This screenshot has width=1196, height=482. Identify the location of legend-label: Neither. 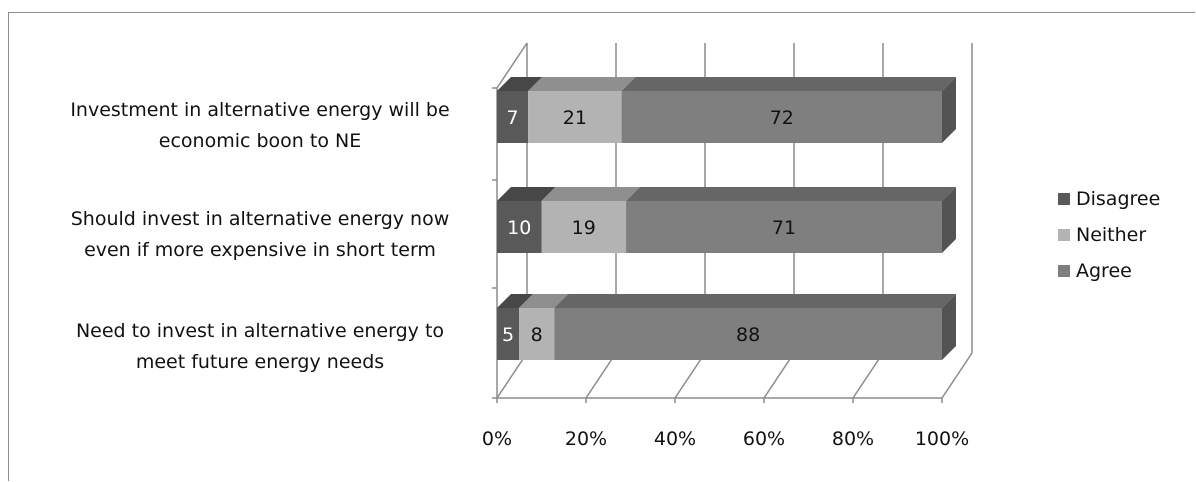
(1111, 235).